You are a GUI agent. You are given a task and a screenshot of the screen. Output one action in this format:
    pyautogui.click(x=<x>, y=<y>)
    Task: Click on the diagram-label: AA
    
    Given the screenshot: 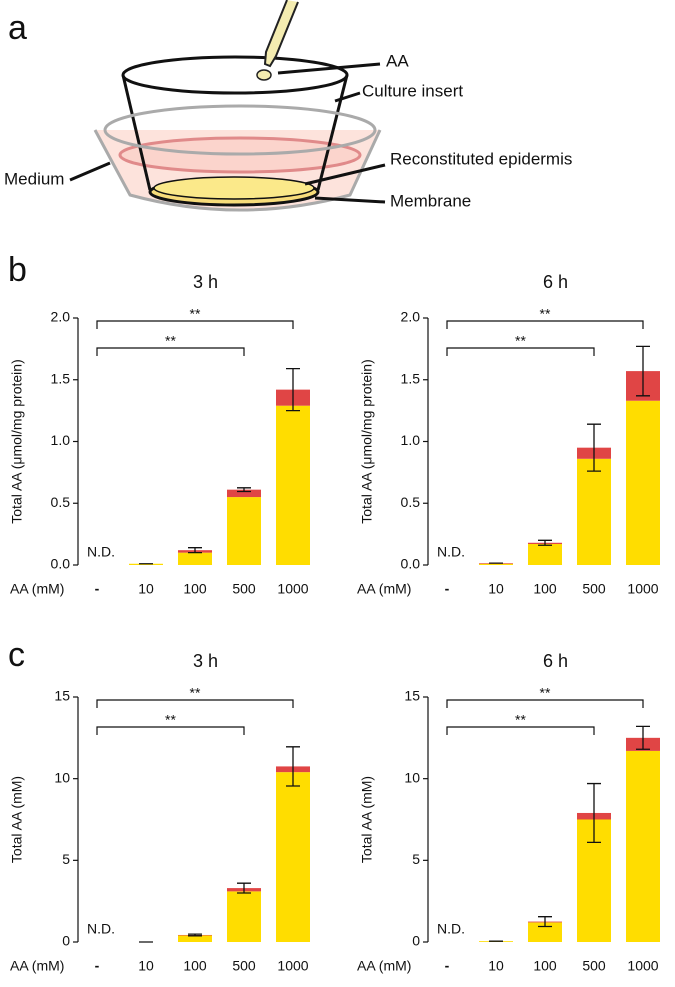 What is the action you would take?
    pyautogui.click(x=397, y=60)
    